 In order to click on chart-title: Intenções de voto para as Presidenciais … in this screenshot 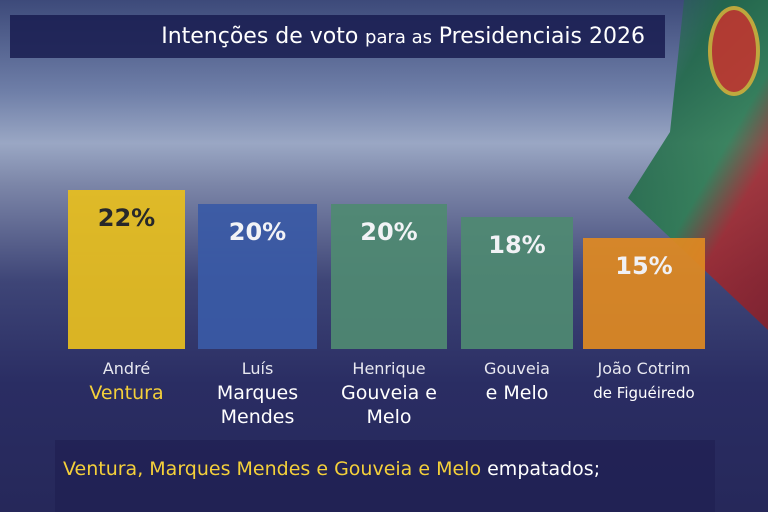, I will do `click(403, 36)`.